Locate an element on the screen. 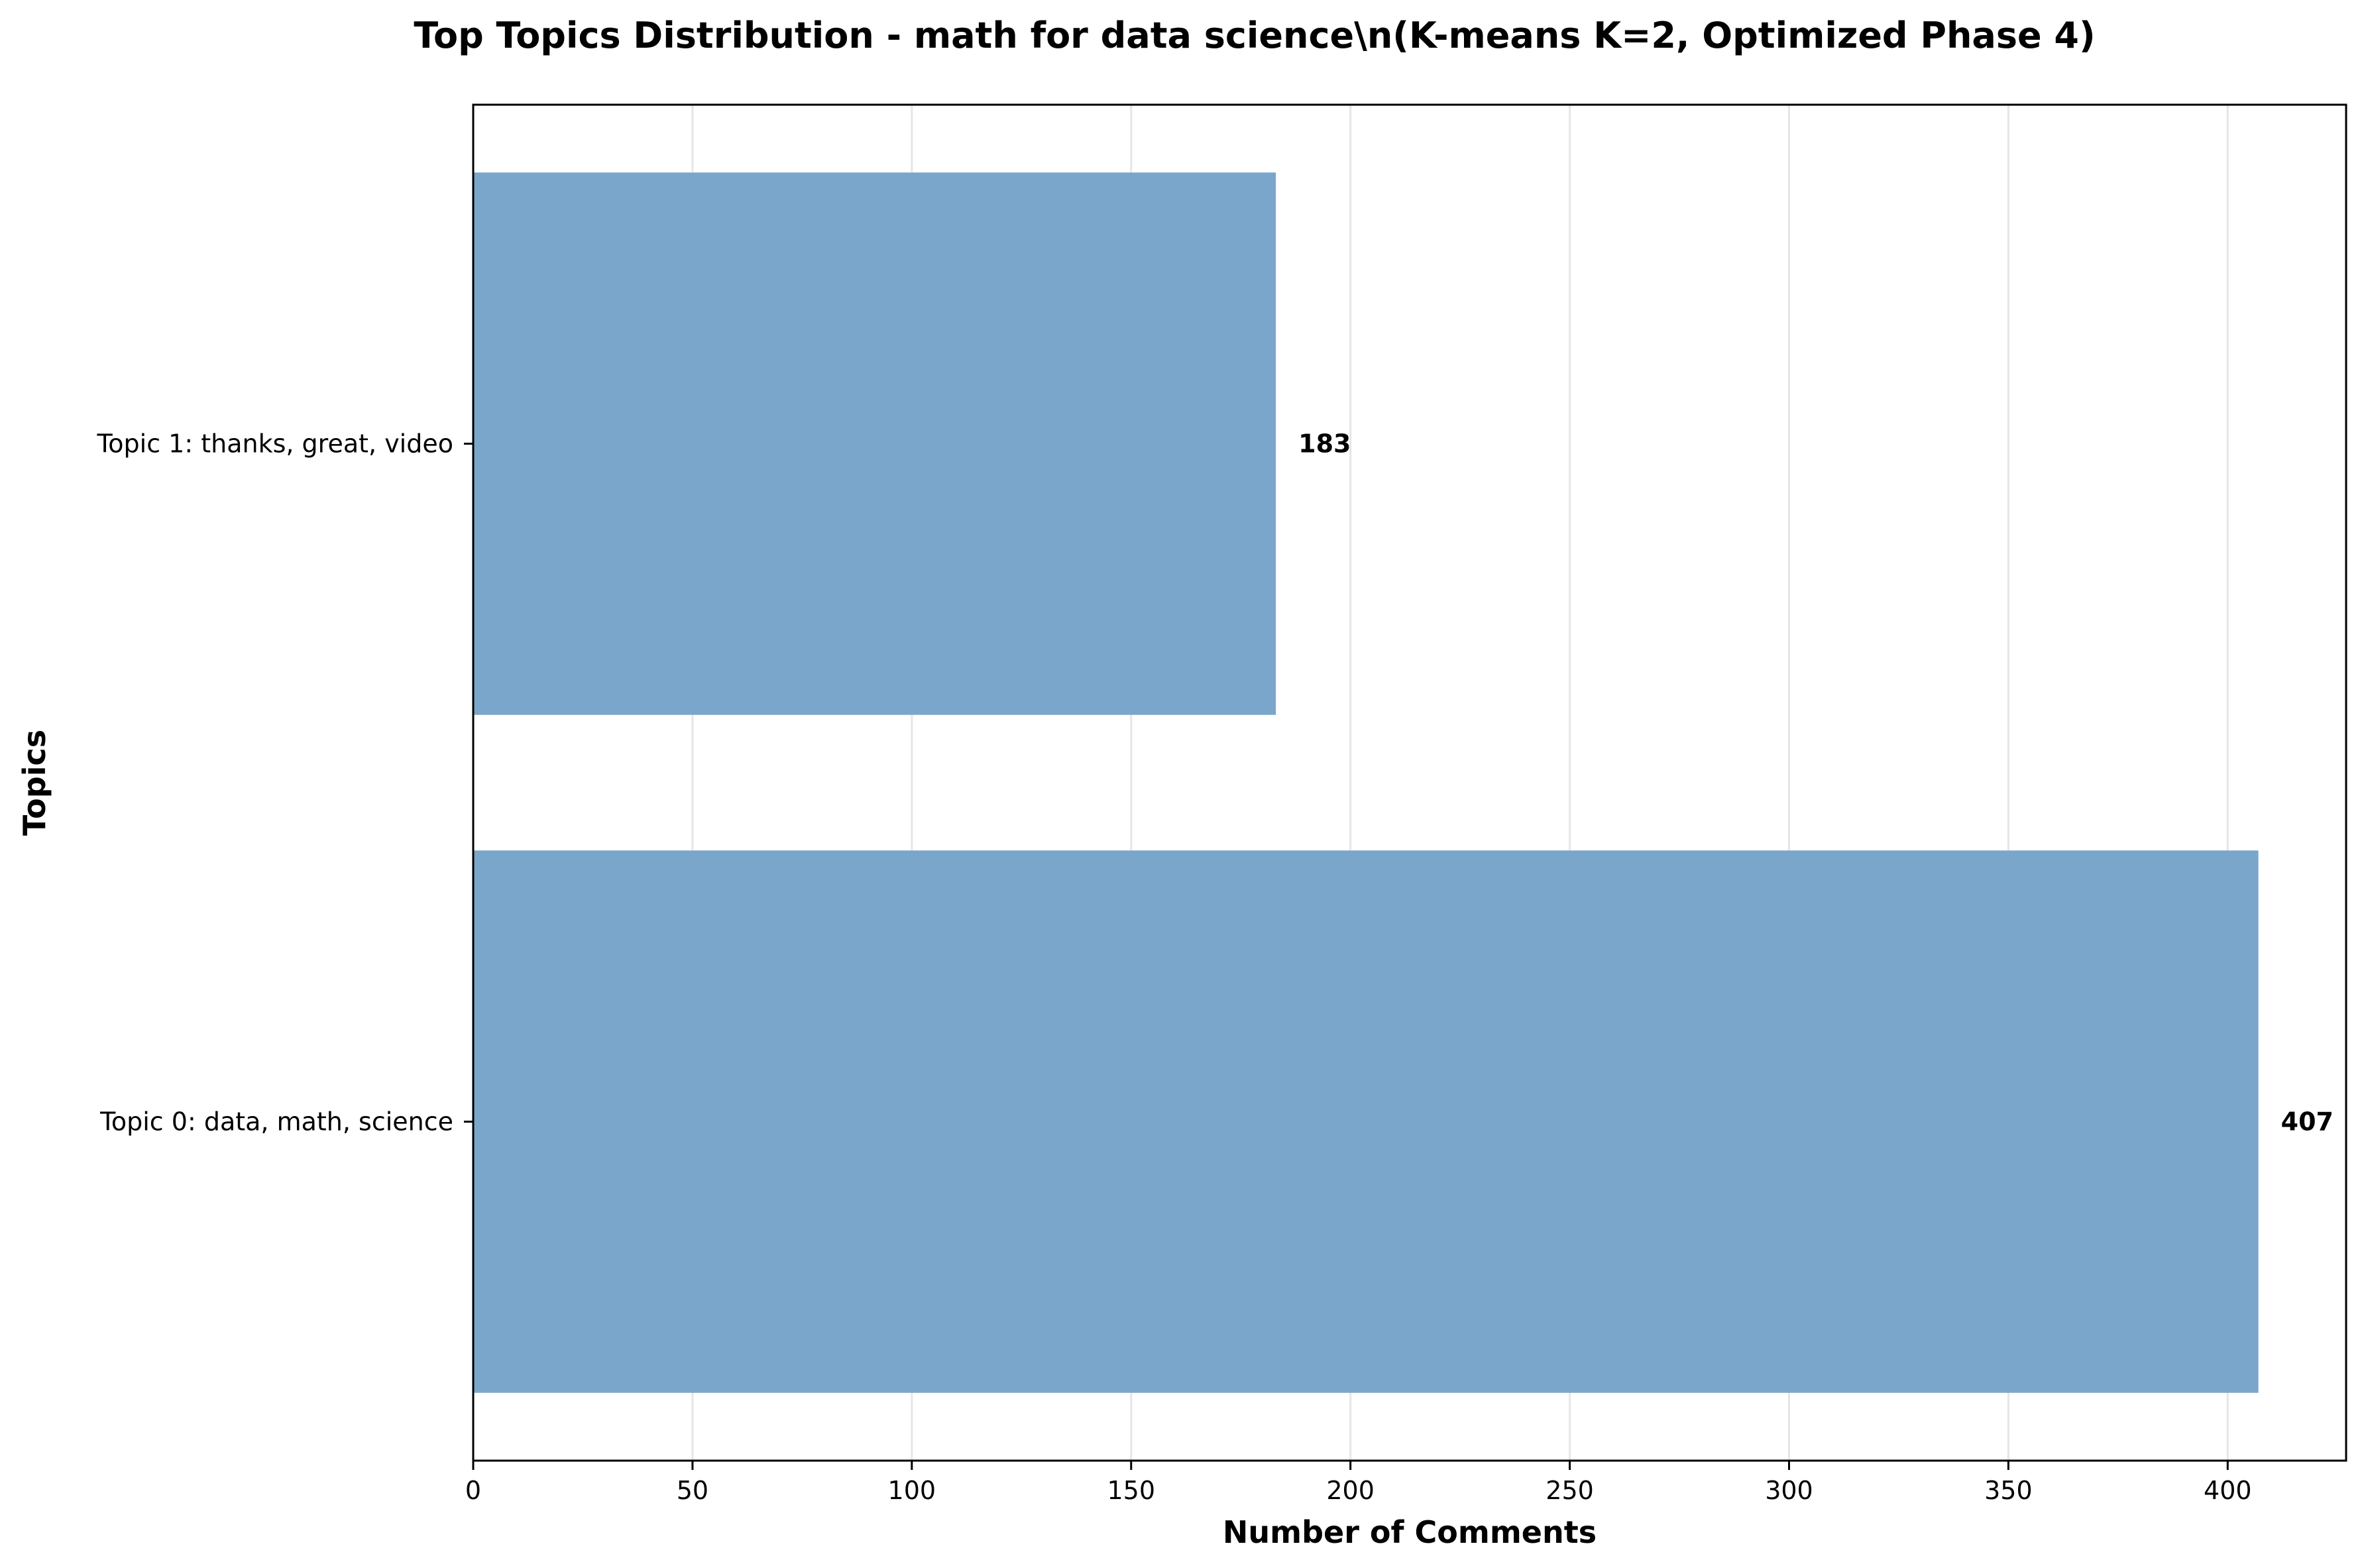  x-tick-label: 150 is located at coordinates (1131, 1491).